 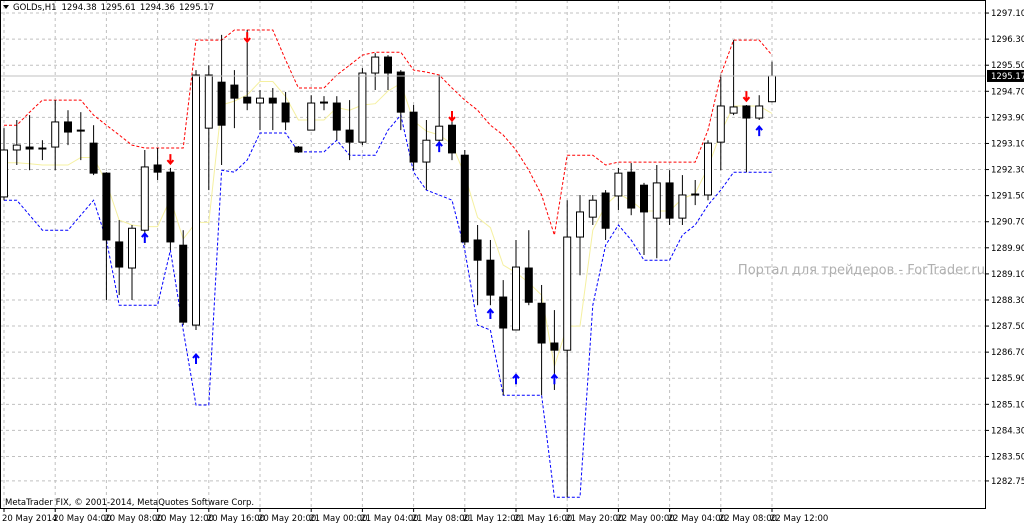 What do you see at coordinates (1007, 249) in the screenshot?
I see `y-tick-label: 1289.90` at bounding box center [1007, 249].